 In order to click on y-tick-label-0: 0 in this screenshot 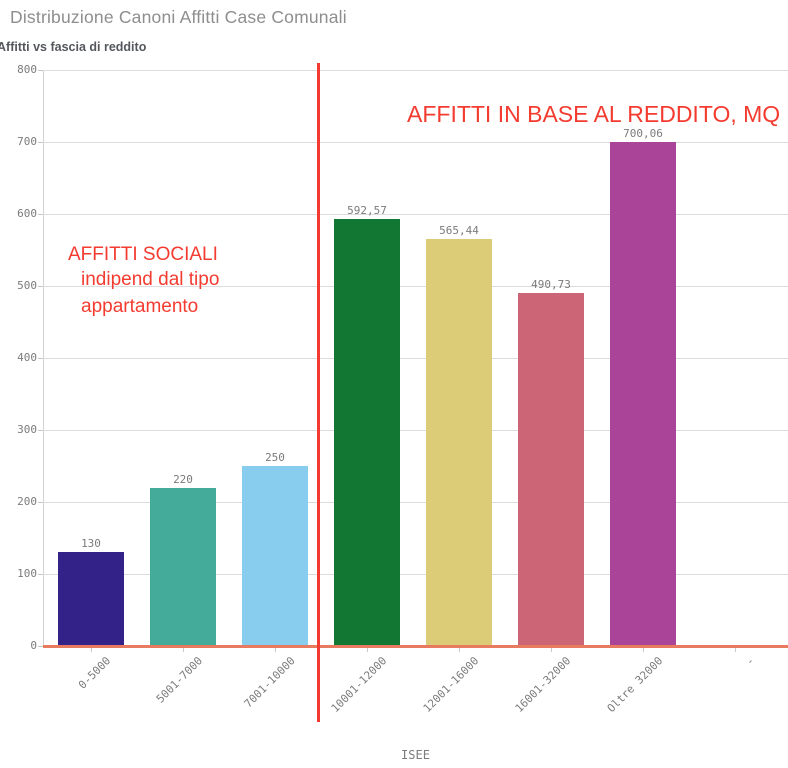, I will do `click(33, 645)`.